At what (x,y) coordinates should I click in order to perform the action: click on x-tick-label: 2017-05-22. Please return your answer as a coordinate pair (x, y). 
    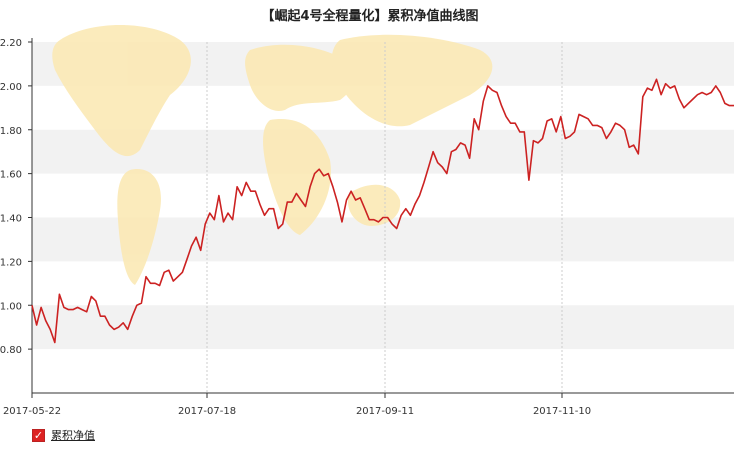
    Looking at the image, I should click on (32, 411).